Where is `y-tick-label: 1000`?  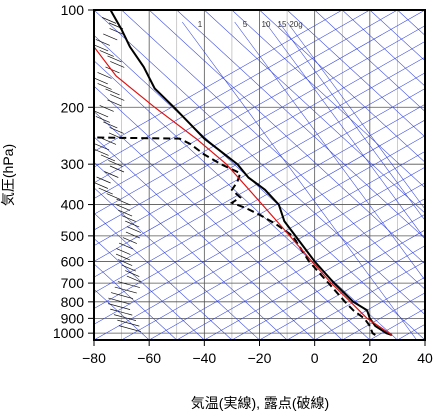
y-tick-label: 1000 is located at coordinates (68, 333).